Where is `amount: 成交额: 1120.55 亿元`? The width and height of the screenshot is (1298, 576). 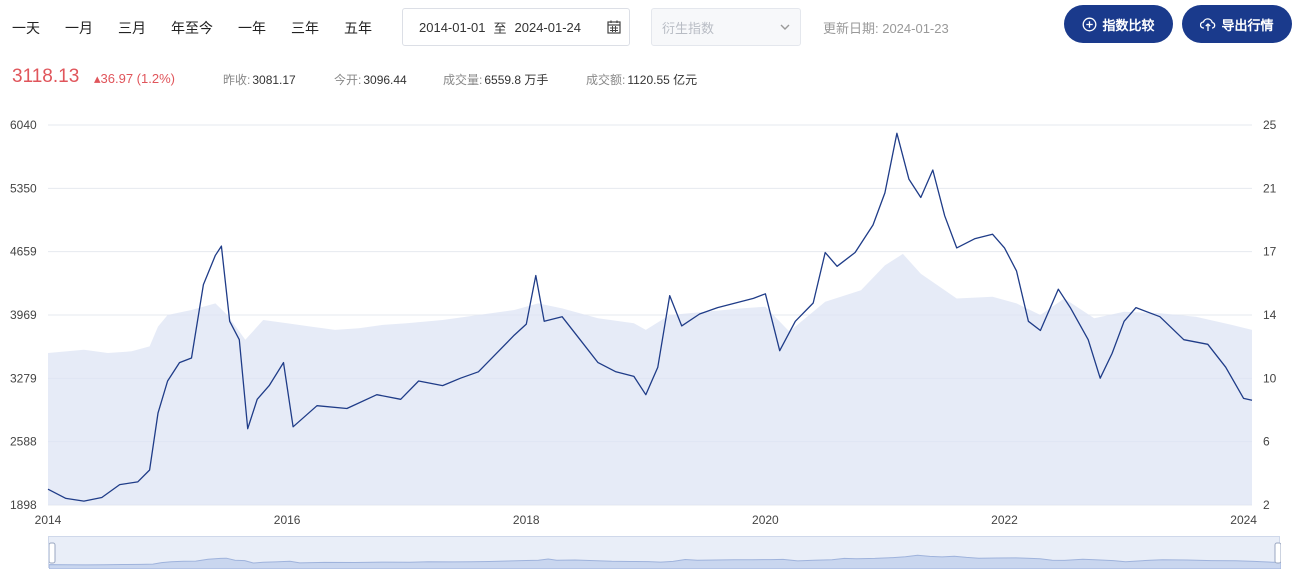
amount: 成交额: 1120.55 亿元 is located at coordinates (641, 79).